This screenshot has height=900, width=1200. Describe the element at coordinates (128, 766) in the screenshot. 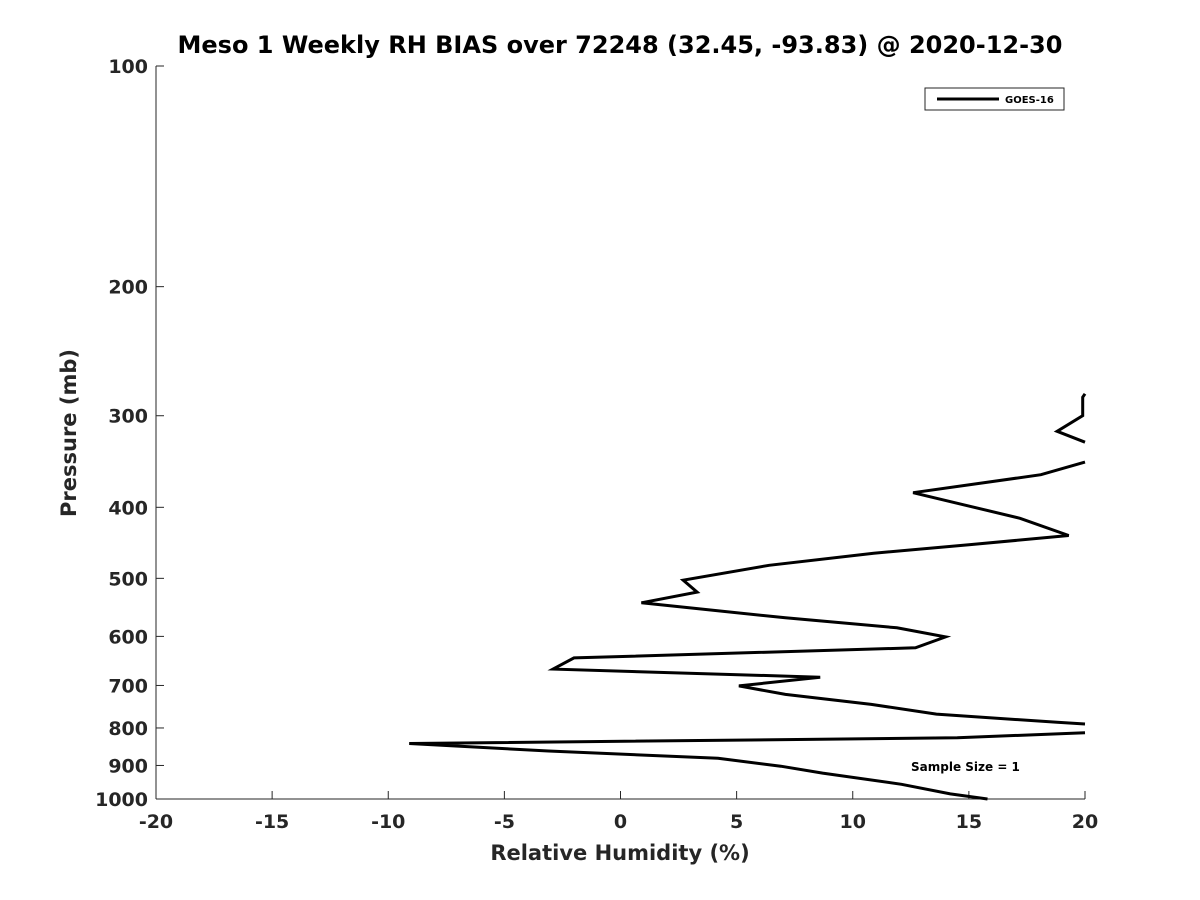

I see `y-tick-label: 900` at that location.